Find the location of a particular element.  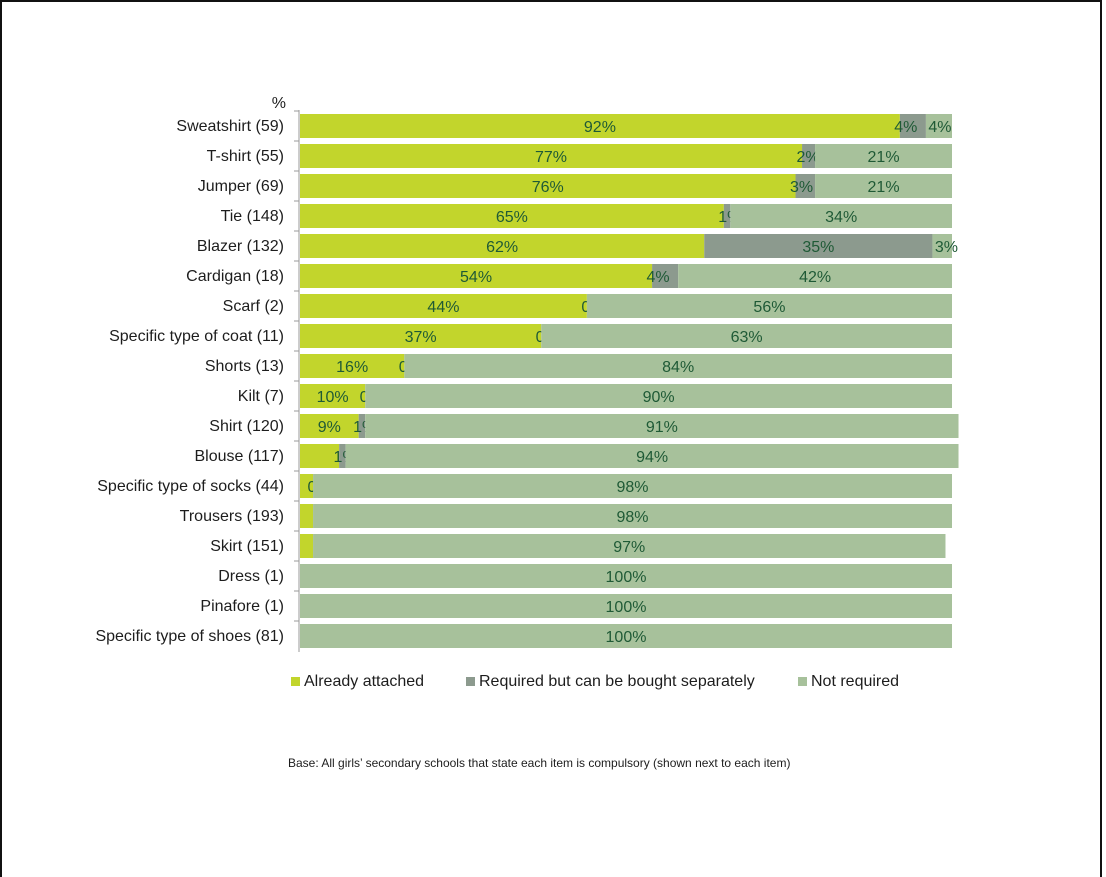

data-label: 97% is located at coordinates (629, 547).